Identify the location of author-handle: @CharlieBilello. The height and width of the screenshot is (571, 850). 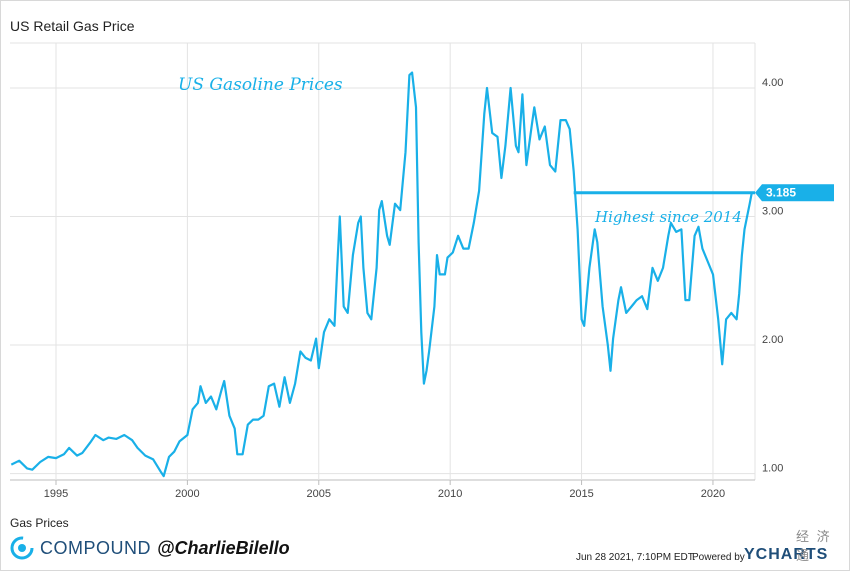
(223, 547).